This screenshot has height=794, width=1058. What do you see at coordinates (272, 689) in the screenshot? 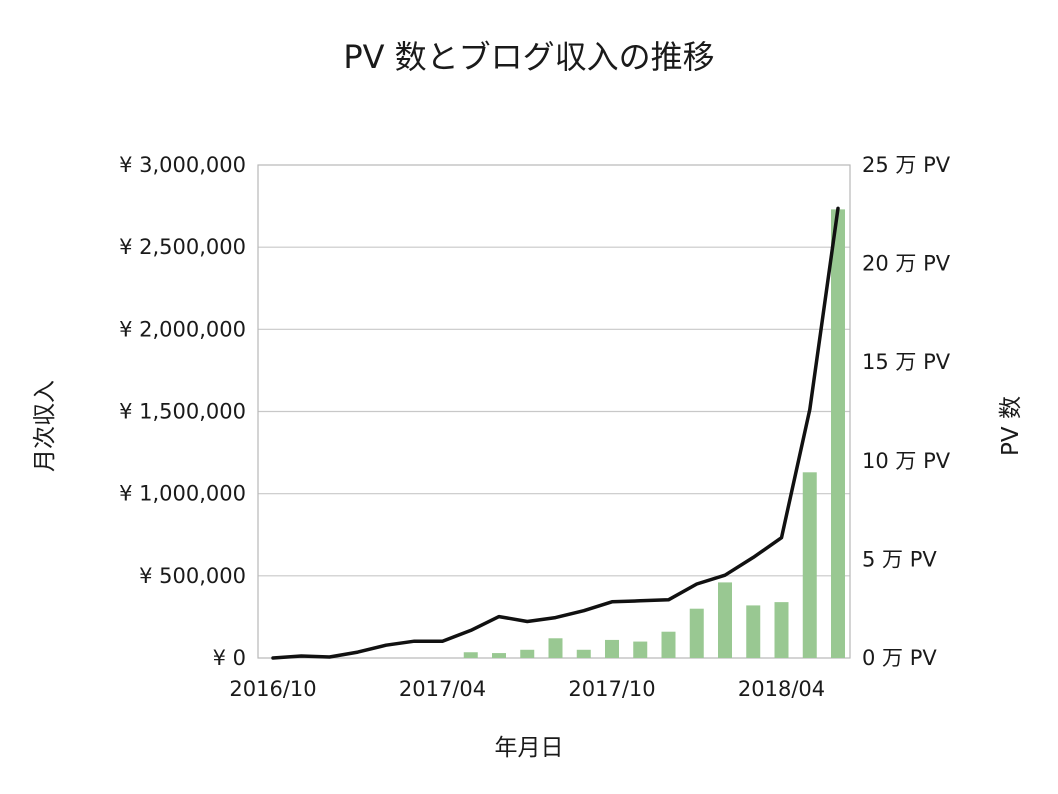
I see `x-tick-label: 2016/10` at bounding box center [272, 689].